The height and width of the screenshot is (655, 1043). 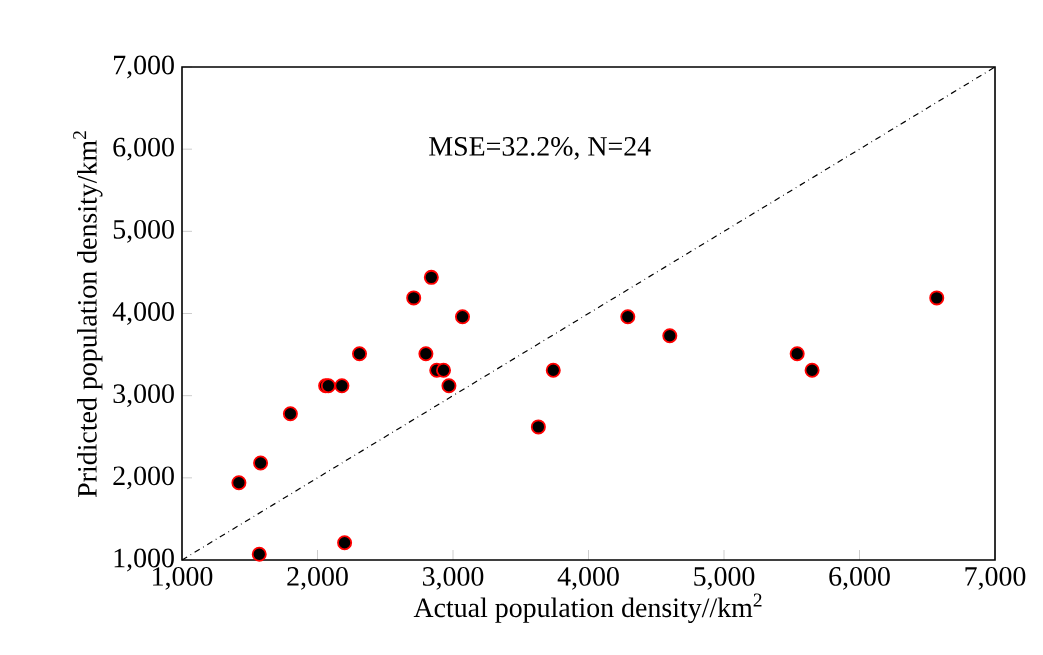 I want to click on x-tick-label: 6,000, so click(x=859, y=578).